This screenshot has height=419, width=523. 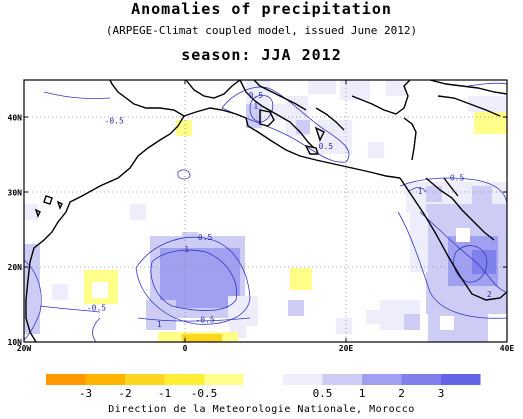 What do you see at coordinates (164, 393) in the screenshot?
I see `legend-label: -1` at bounding box center [164, 393].